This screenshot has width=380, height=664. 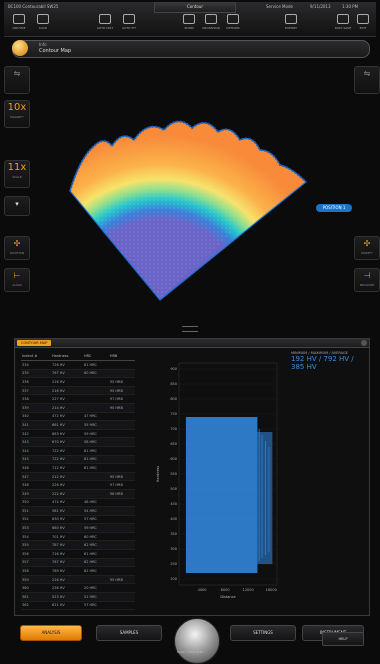 What do you see at coordinates (233, 24) in the screenshot?
I see `options-button: OPTIONS` at bounding box center [233, 24].